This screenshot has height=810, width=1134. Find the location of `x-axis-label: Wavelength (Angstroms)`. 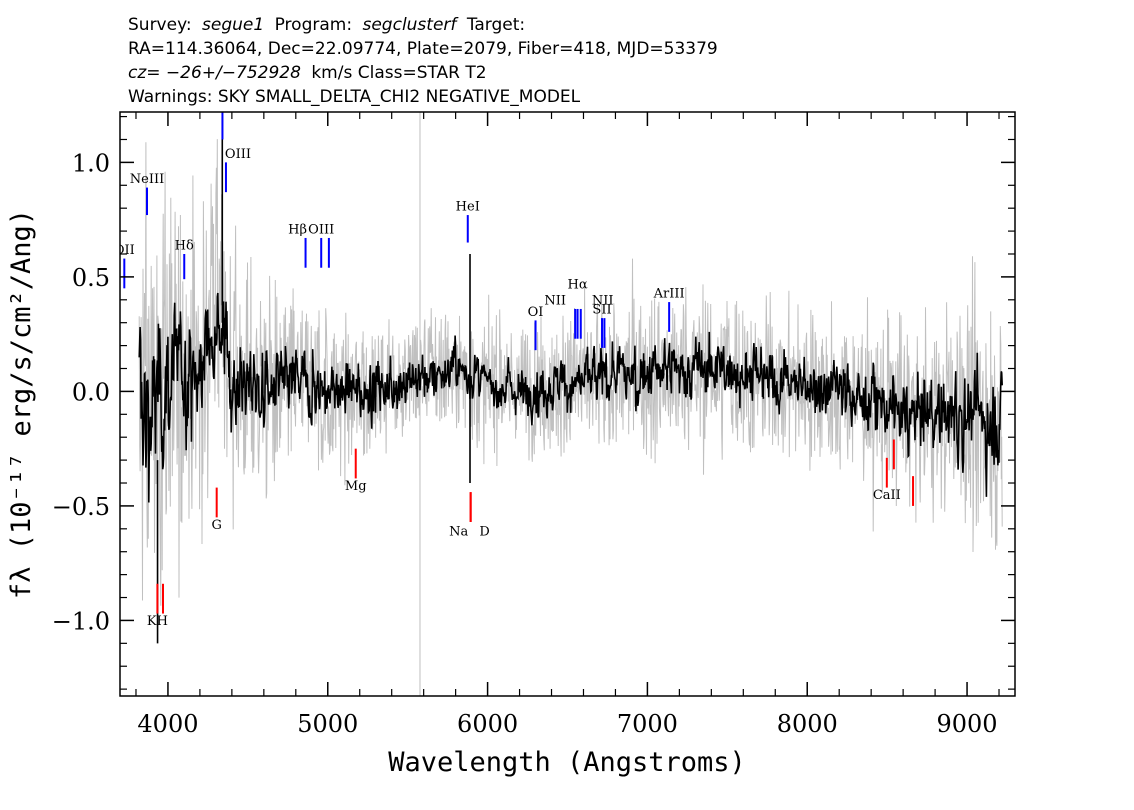

x-axis-label: Wavelength (Angstroms) is located at coordinates (567, 762).